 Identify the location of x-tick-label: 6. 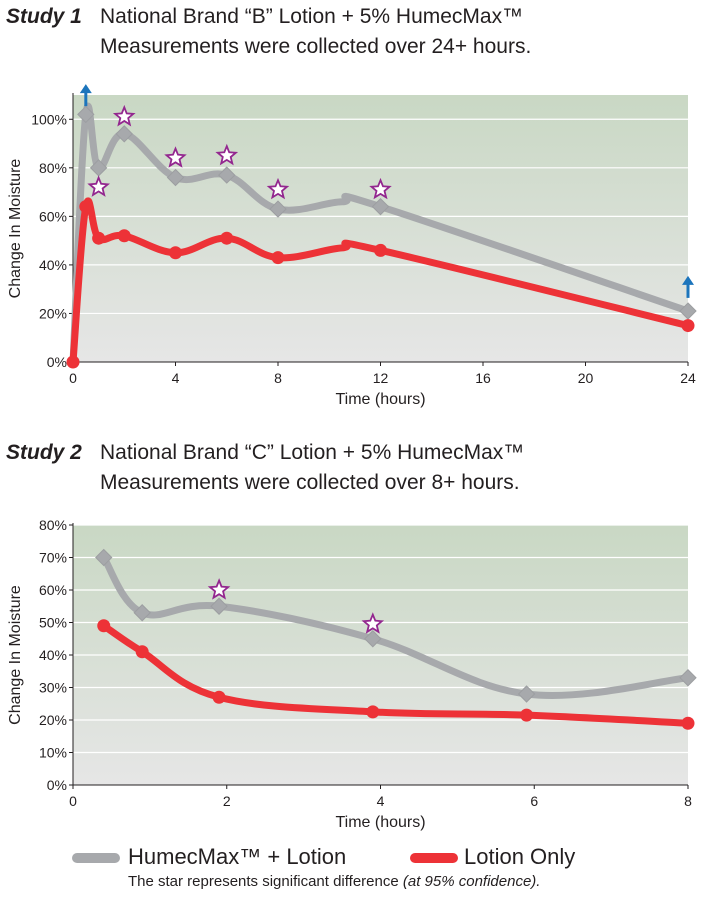
(534, 801).